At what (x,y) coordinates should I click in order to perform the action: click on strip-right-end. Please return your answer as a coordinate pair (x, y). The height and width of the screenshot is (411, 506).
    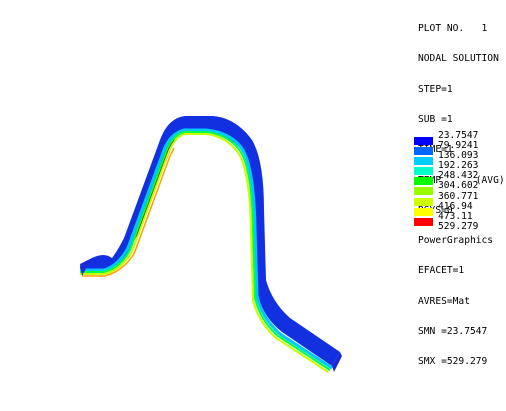
    Looking at the image, I should click on (337, 362).